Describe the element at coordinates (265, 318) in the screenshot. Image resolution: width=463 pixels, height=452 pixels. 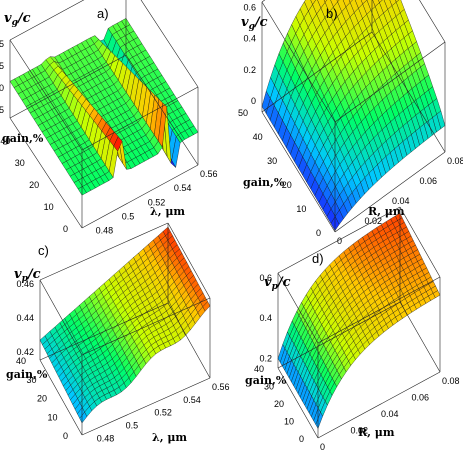
I see `z-tick-labels: 0.6 0.4 0.2` at that location.